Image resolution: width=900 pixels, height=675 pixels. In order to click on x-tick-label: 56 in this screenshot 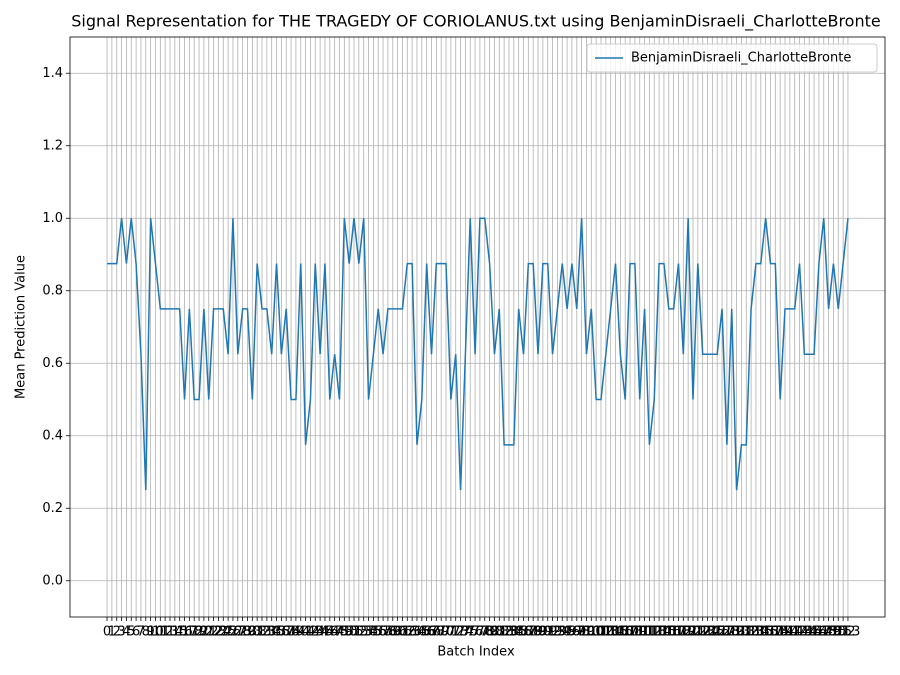, I will do `click(378, 632)`.